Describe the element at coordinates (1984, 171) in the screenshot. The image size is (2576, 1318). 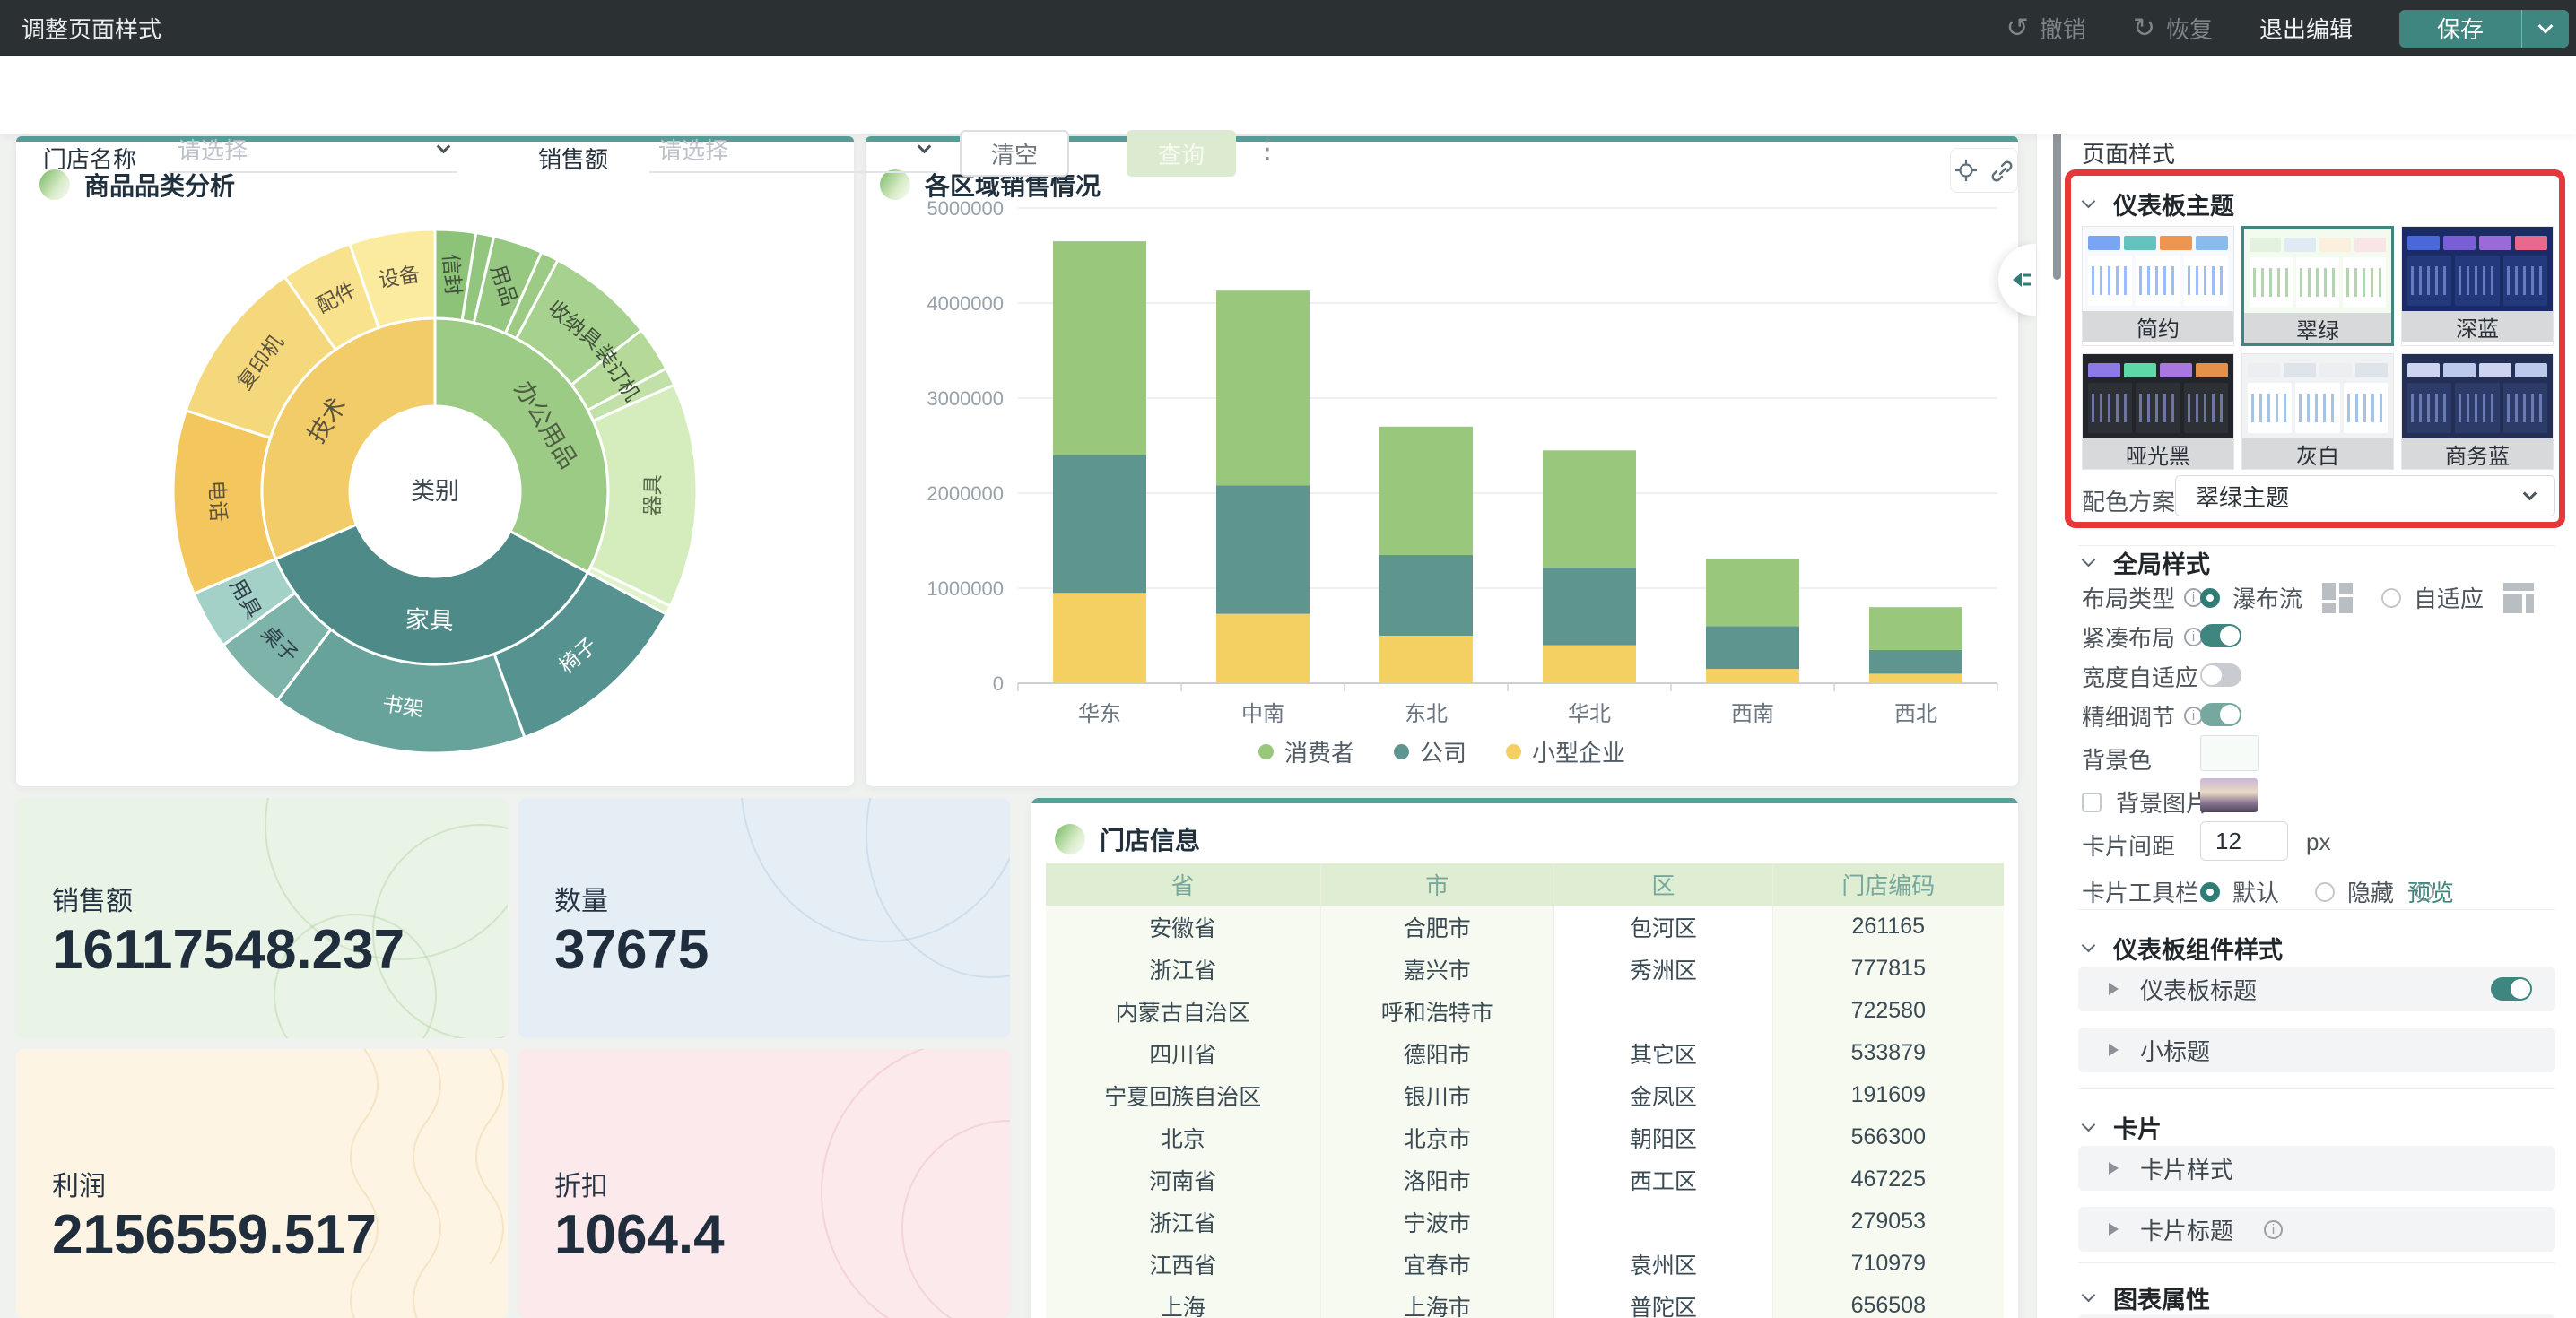
I see `card-mini-toolbar` at that location.